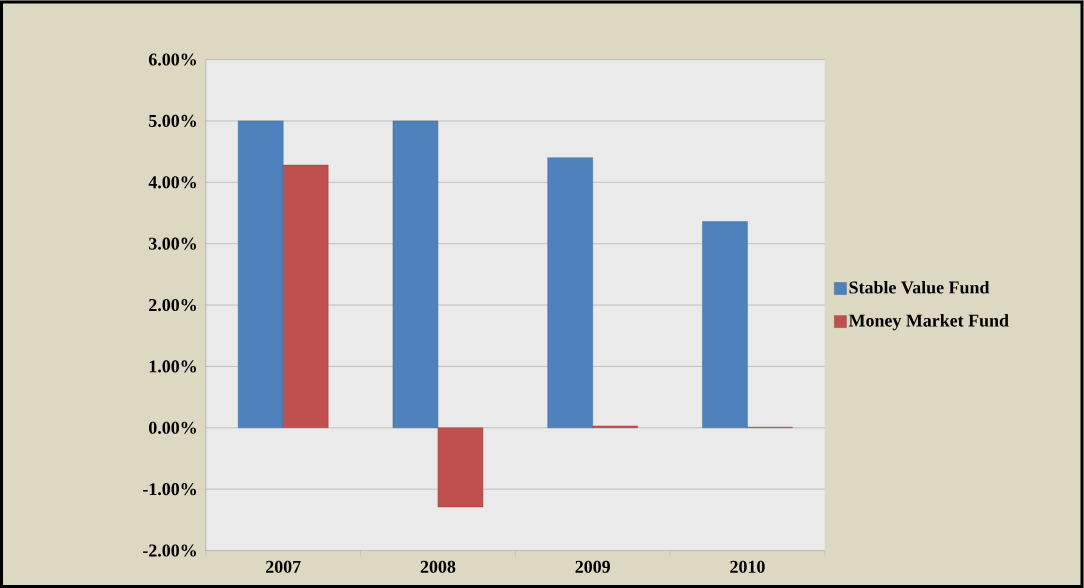 This screenshot has width=1084, height=588. What do you see at coordinates (172, 366) in the screenshot?
I see `y-tick-label: 1.00%` at bounding box center [172, 366].